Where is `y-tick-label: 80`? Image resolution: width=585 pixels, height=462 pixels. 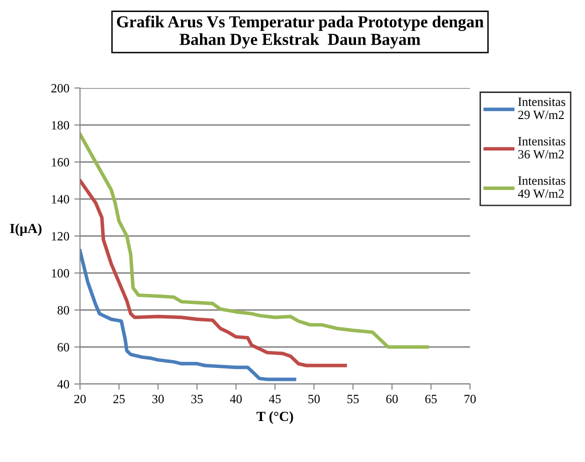
y-tick-label: 80 is located at coordinates (64, 310).